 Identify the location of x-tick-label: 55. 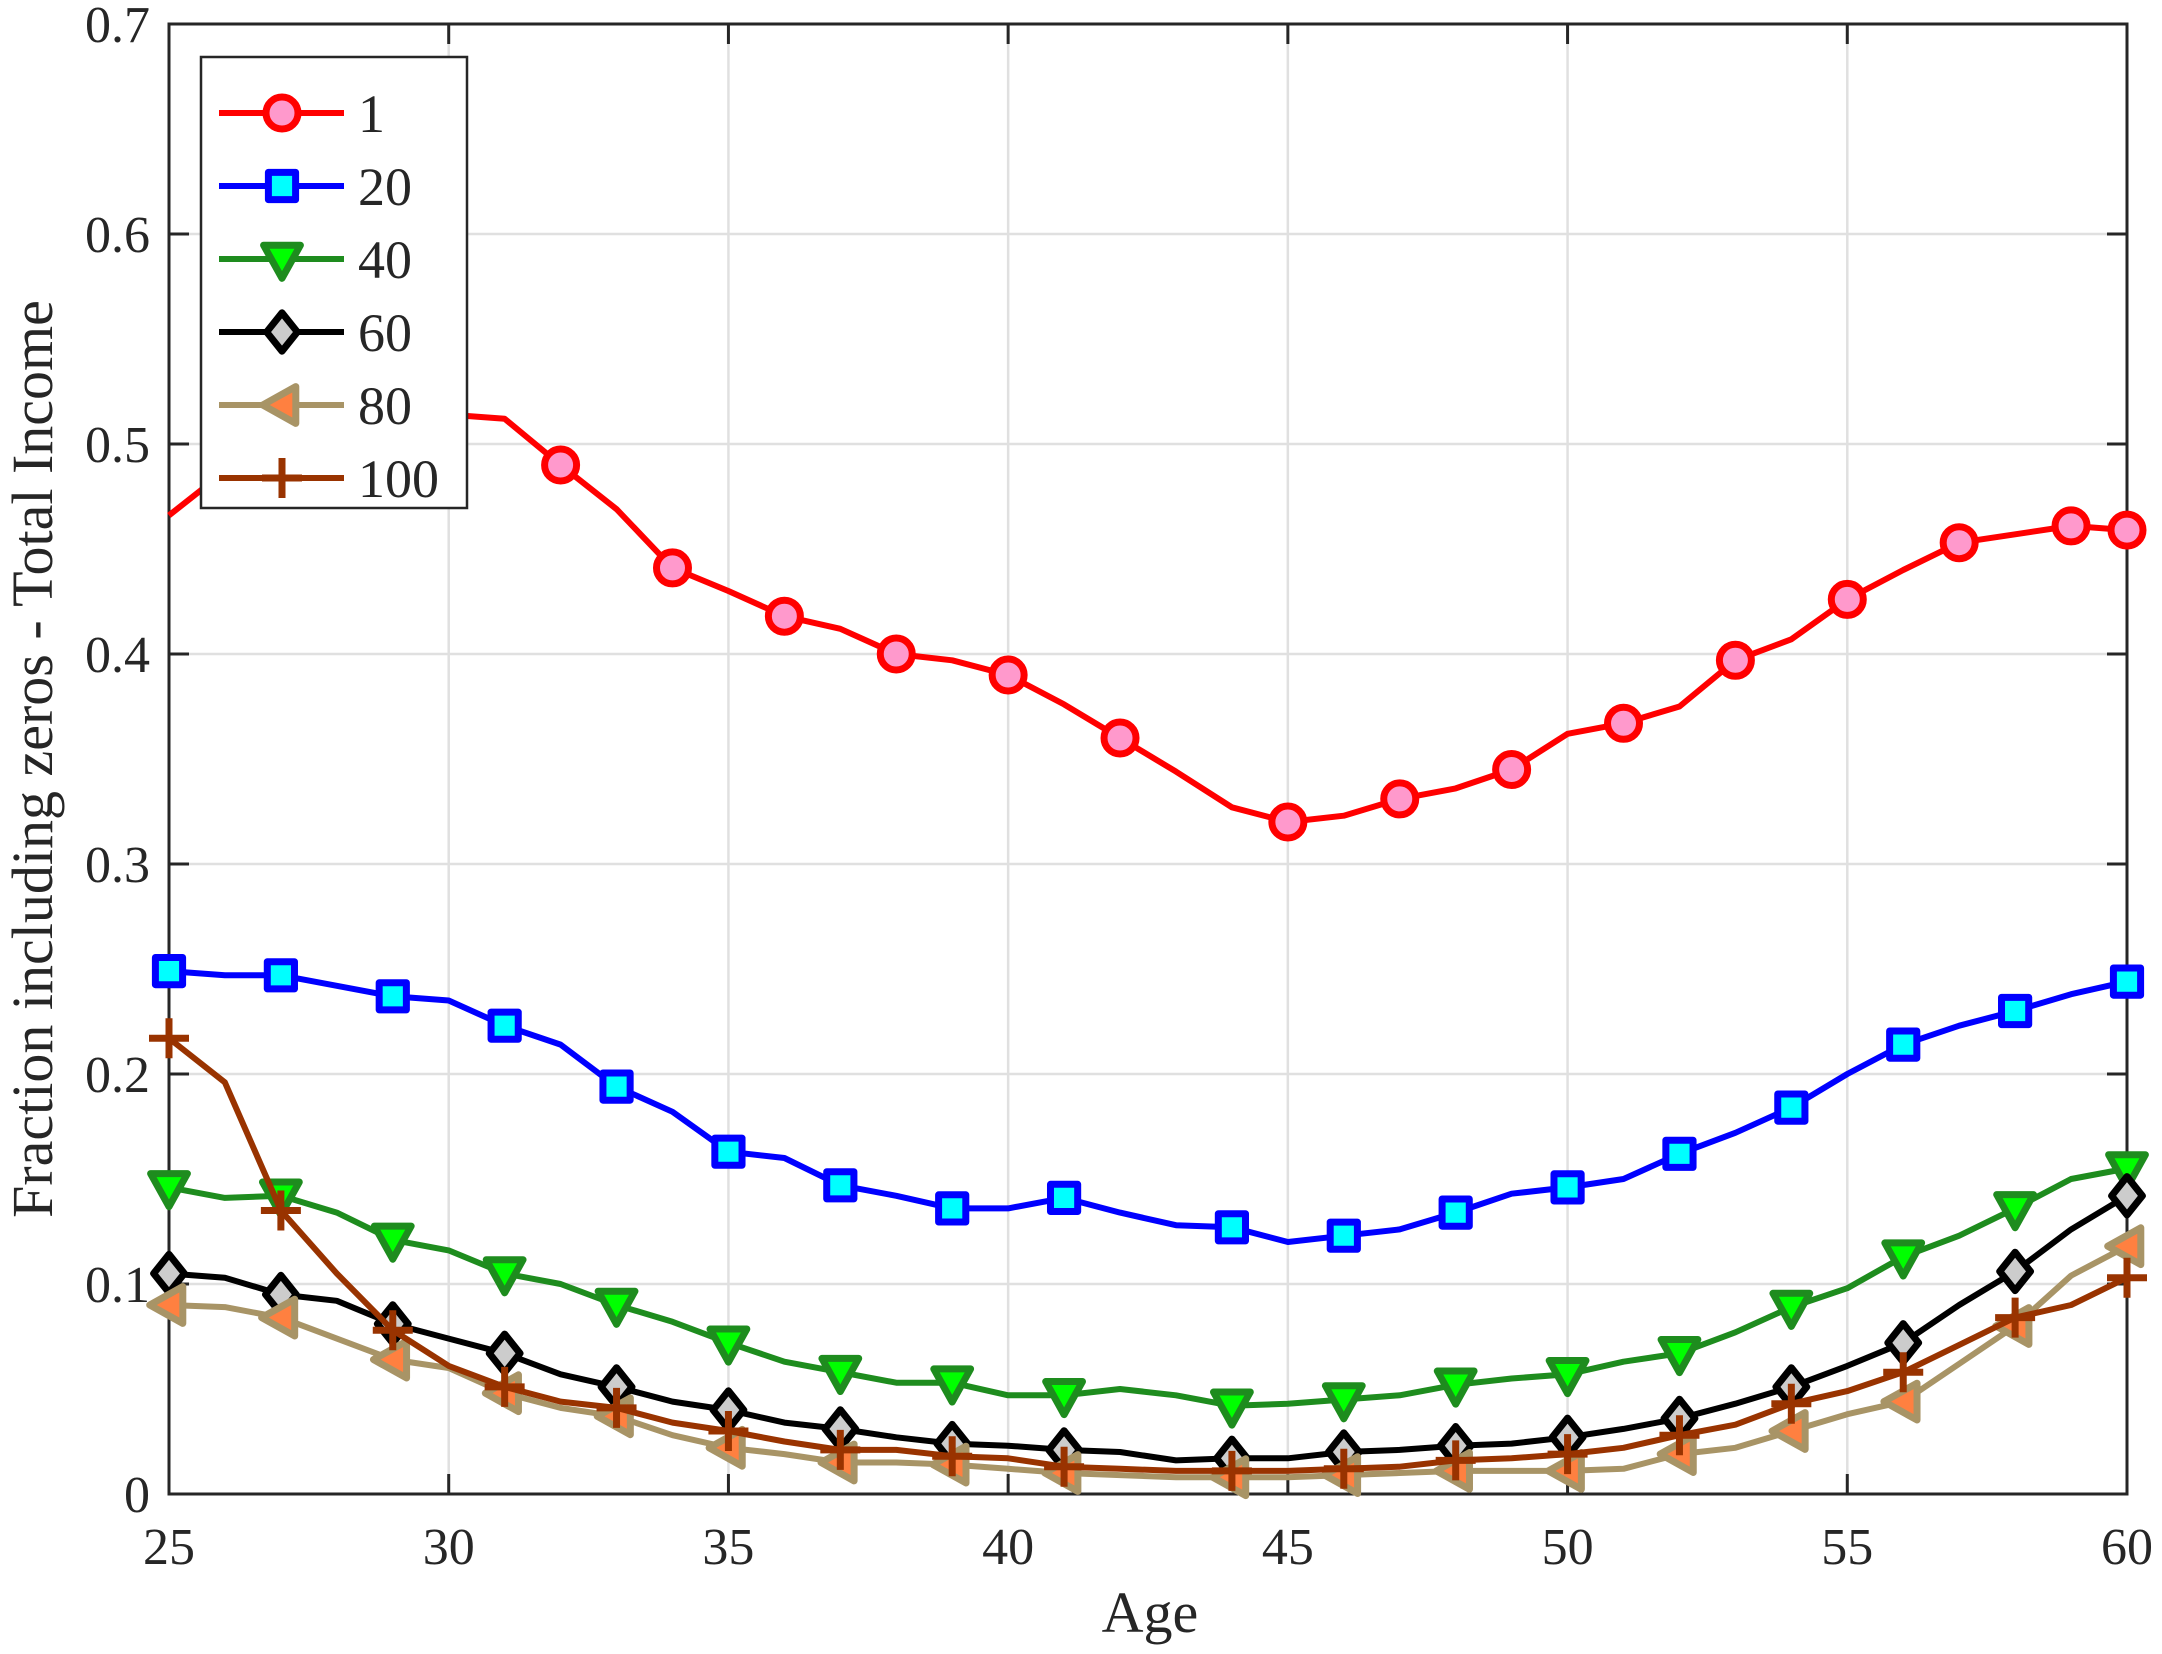
(1847, 1547).